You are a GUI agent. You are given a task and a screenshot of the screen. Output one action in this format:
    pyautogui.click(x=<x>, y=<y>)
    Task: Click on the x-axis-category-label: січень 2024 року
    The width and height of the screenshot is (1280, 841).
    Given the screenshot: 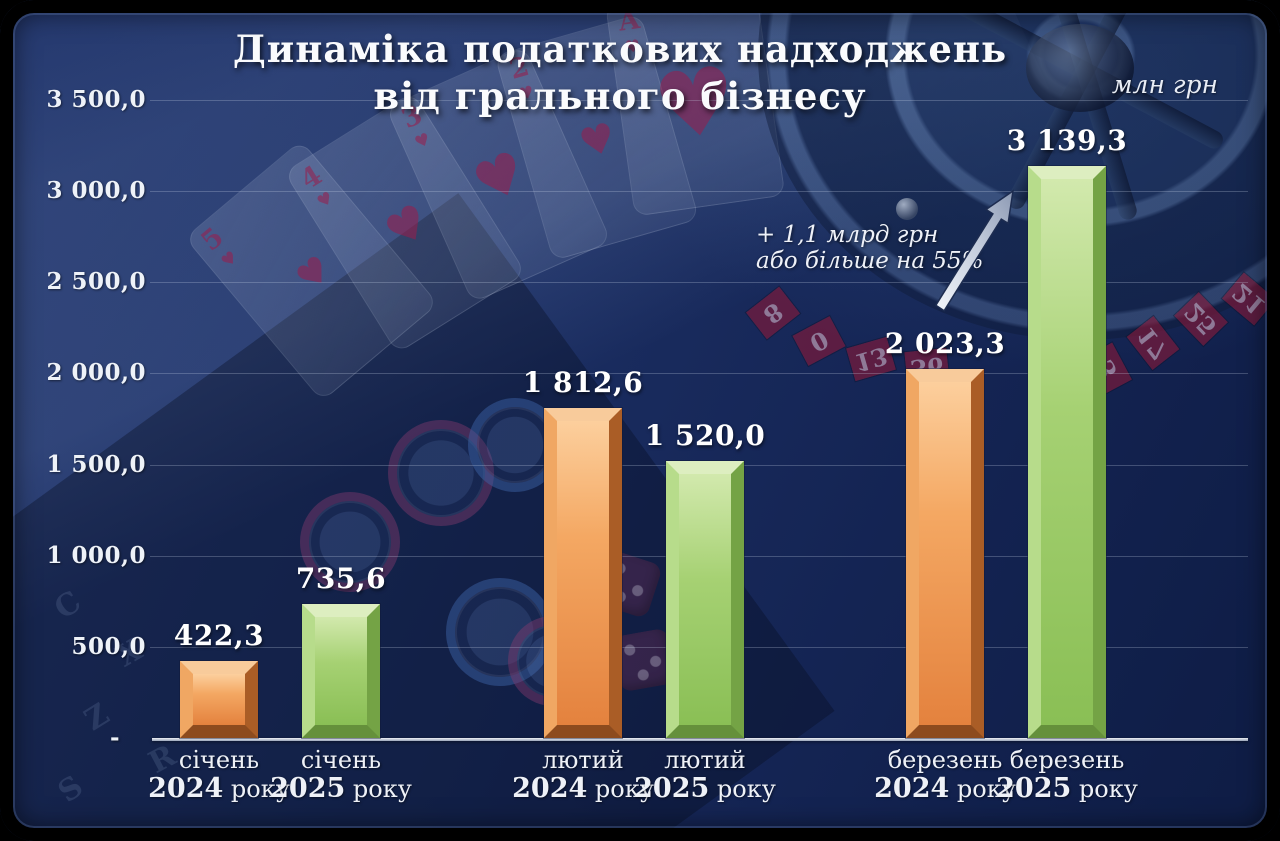 What is the action you would take?
    pyautogui.click(x=219, y=775)
    